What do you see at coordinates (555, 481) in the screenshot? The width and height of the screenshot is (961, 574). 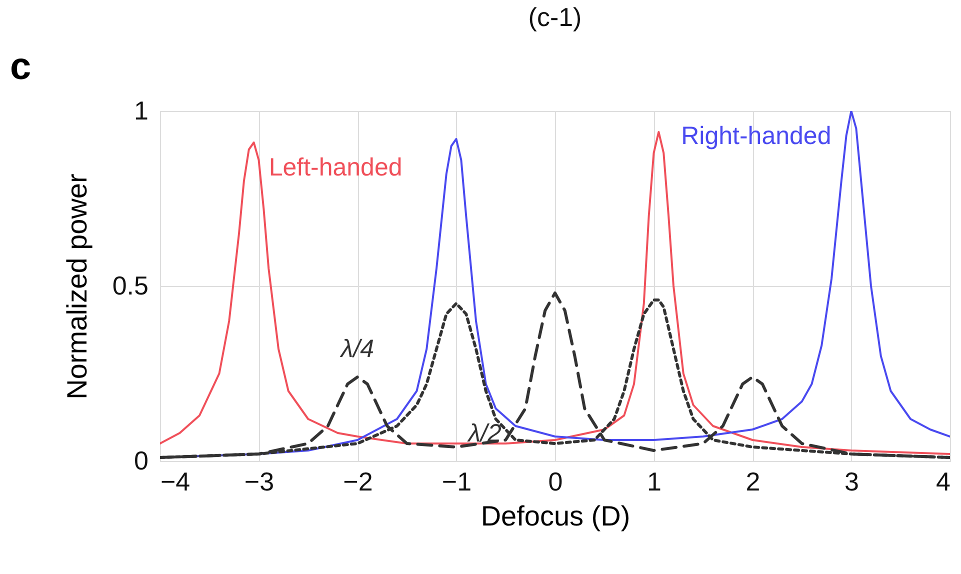 I see `x-tick-label: 0` at bounding box center [555, 481].